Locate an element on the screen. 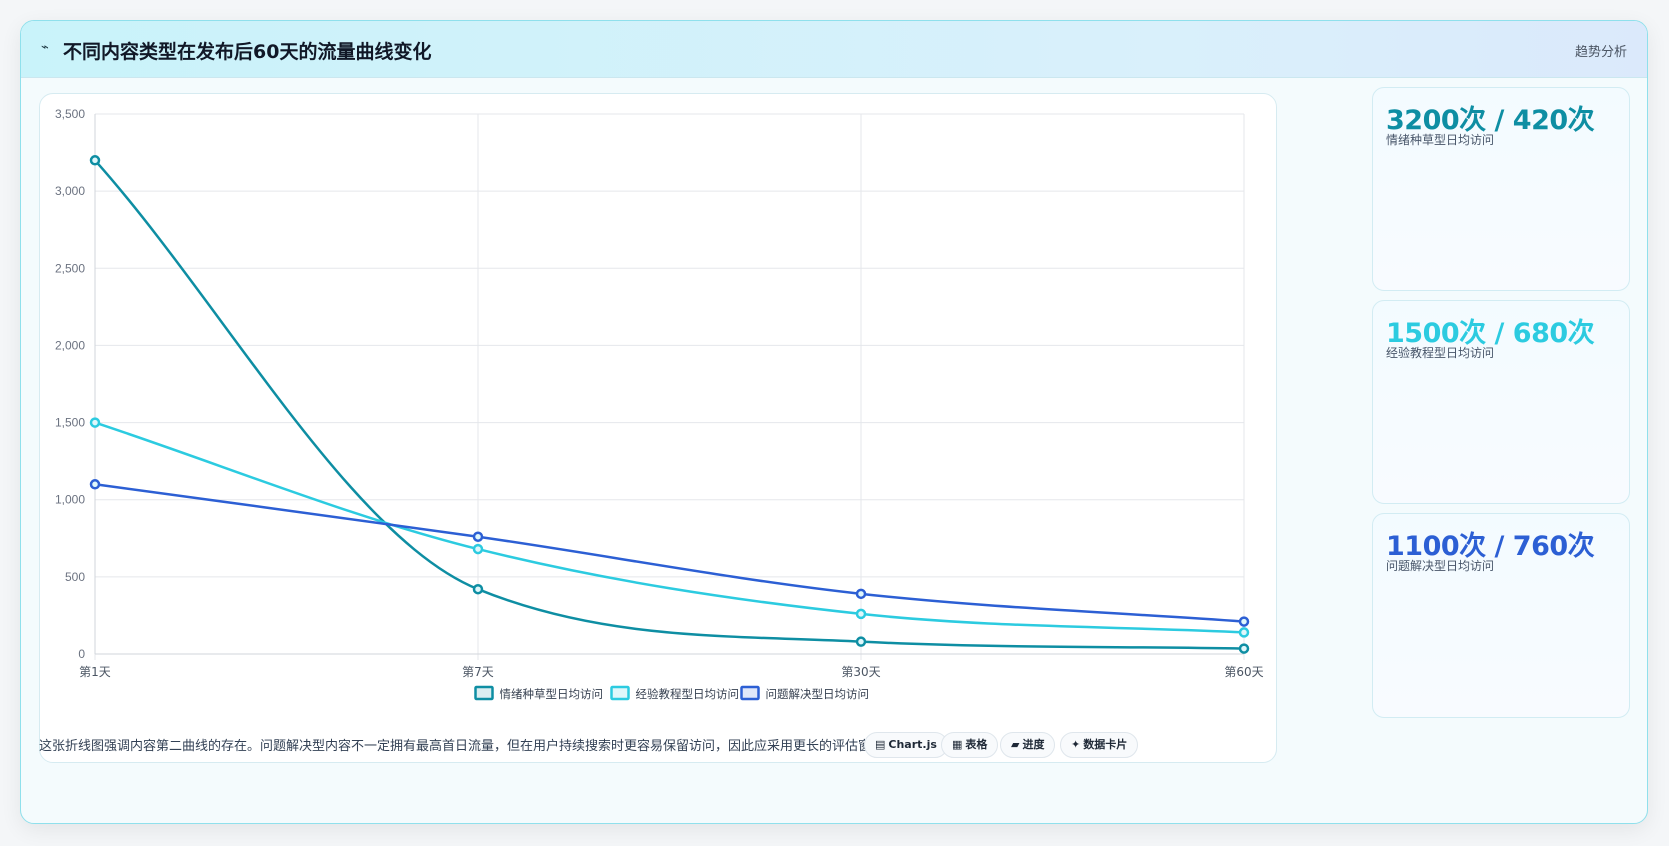 Image resolution: width=1669 pixels, height=846 pixels. chip-label: 数据卡片 is located at coordinates (1105, 744).